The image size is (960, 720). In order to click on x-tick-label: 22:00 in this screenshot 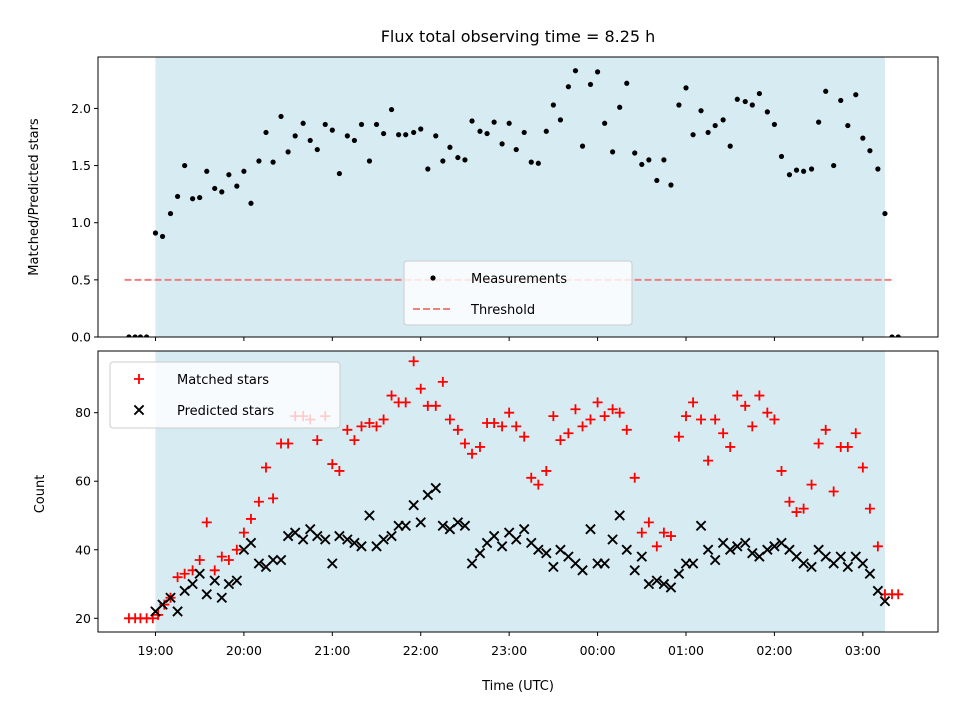, I will do `click(421, 650)`.